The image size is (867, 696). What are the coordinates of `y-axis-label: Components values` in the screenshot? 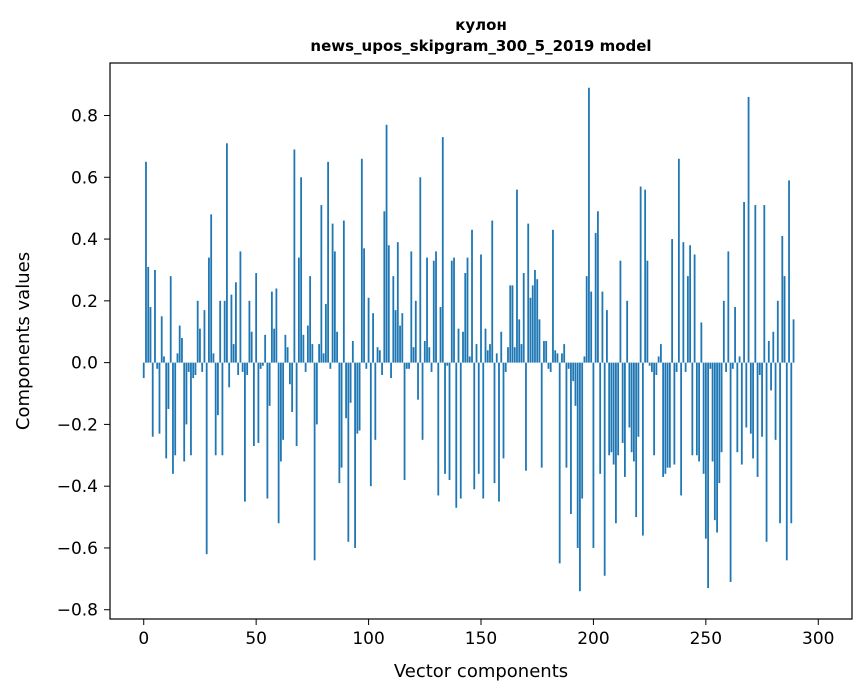 It's located at (23, 341).